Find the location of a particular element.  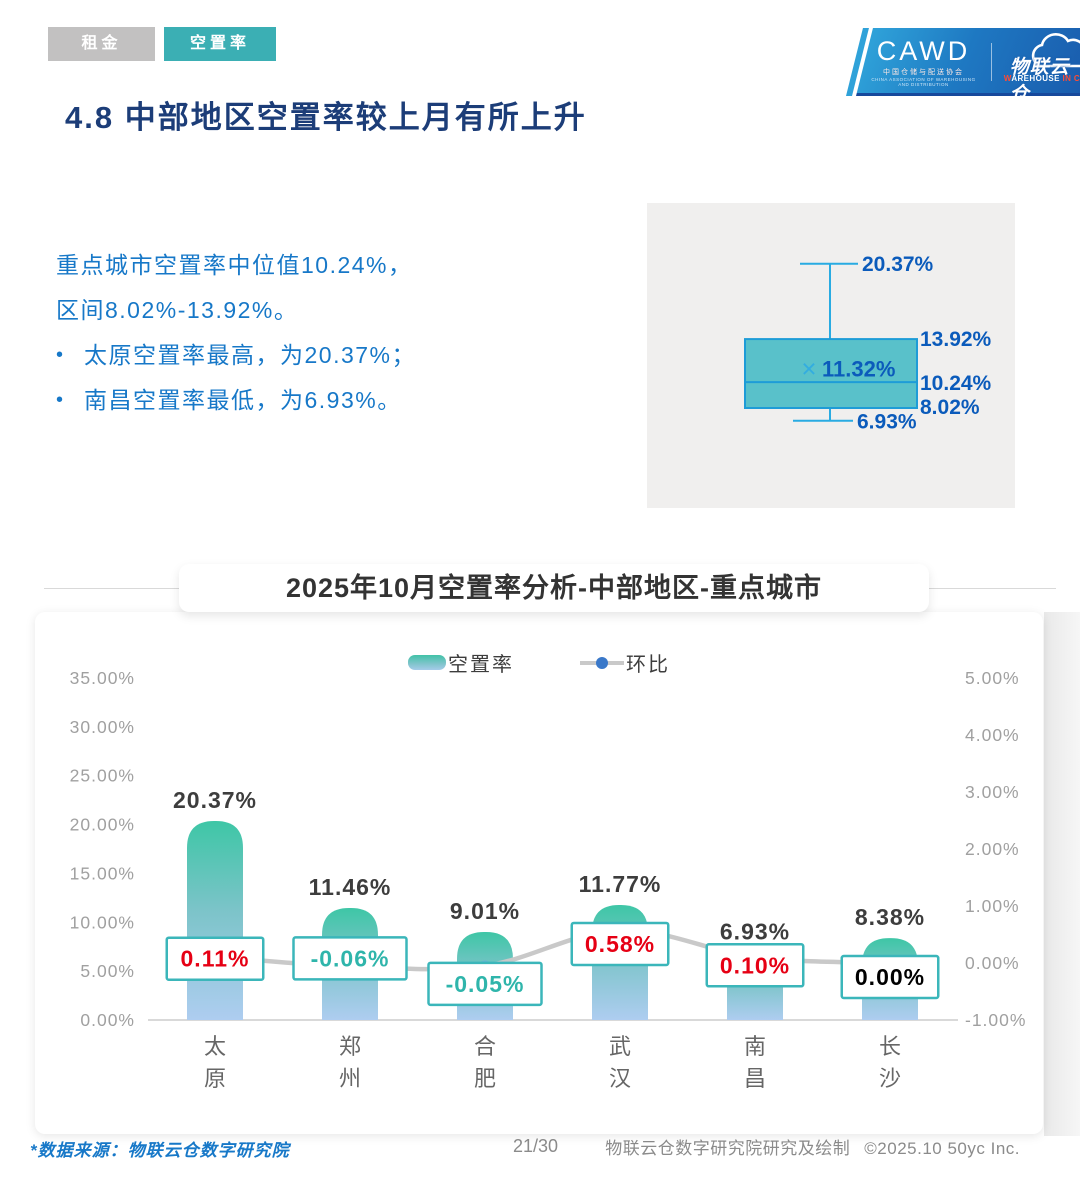

right-axis-tick: 3.00% is located at coordinates (992, 792).